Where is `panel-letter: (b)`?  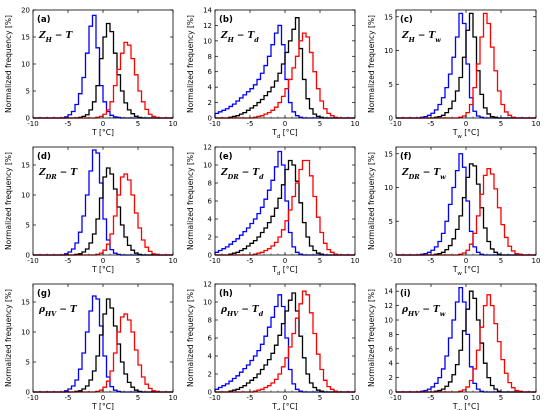
panel-letter: (b) is located at coordinates (226, 20).